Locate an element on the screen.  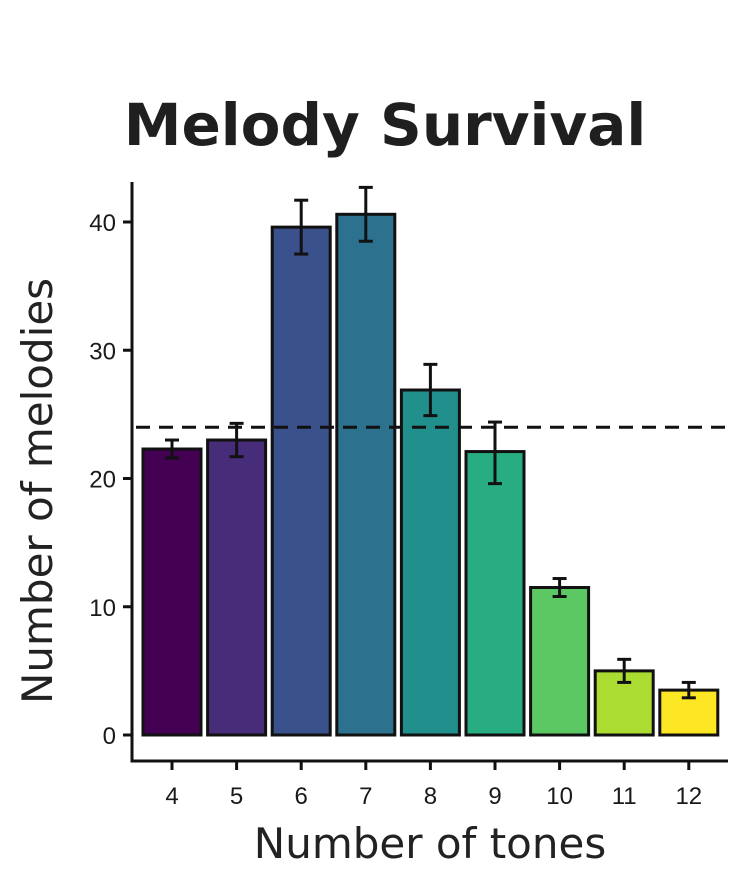
chart-title: Melody Survival is located at coordinates (385, 125).